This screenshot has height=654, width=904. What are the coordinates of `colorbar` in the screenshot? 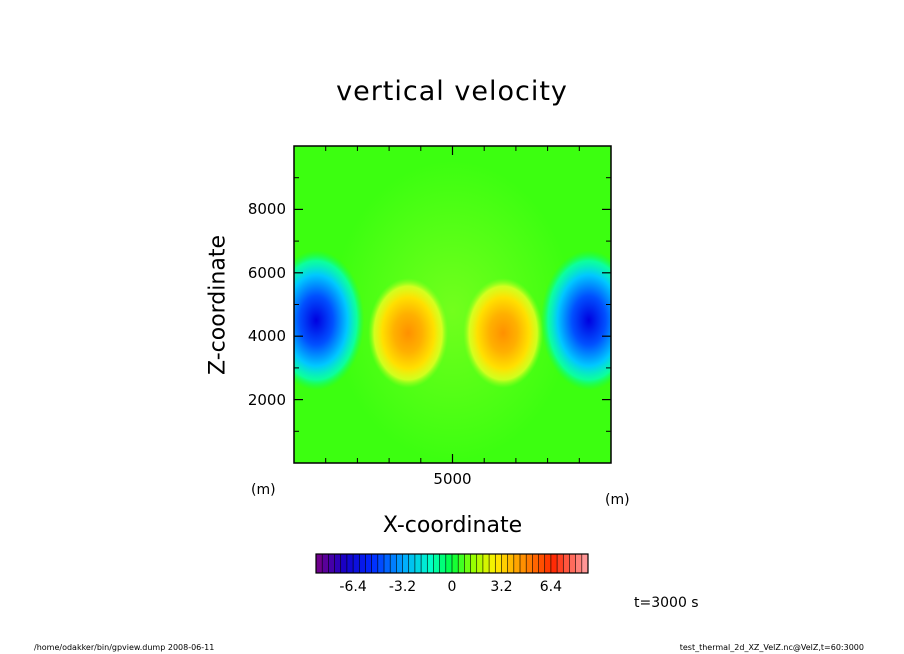 It's located at (452, 563).